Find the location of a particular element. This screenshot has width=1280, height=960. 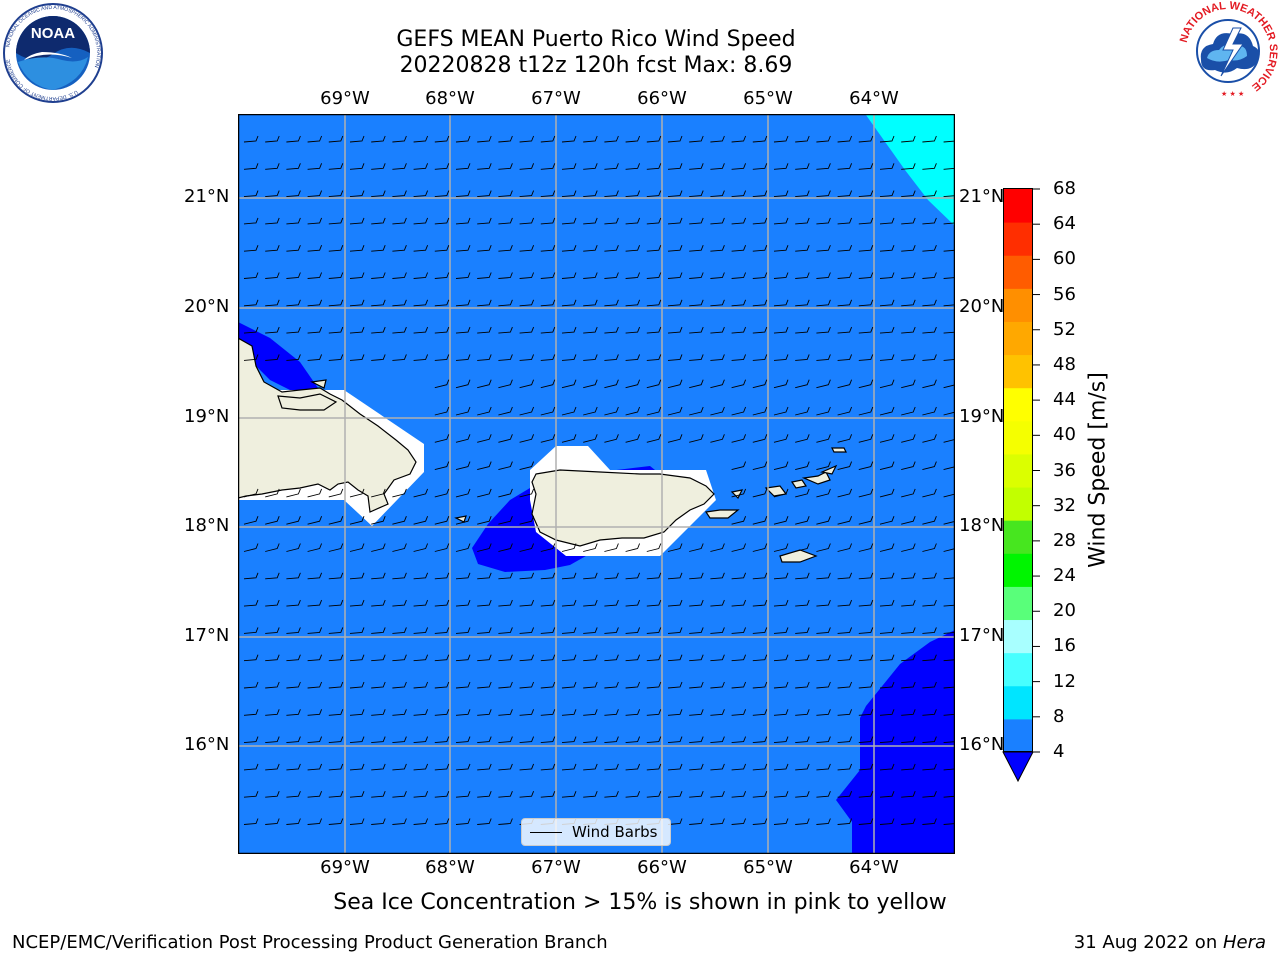

chart-subtitle: 20220828 t12z 120h fcst Max: 8.69 is located at coordinates (596, 65).